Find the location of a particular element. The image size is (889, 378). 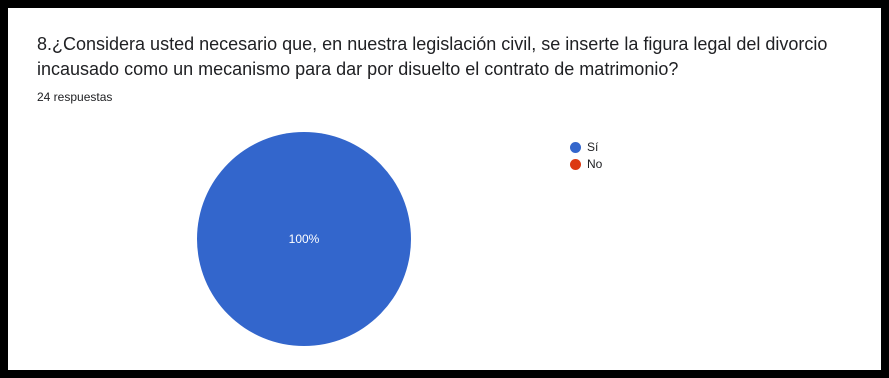

legend-swatch-no is located at coordinates (575, 164).